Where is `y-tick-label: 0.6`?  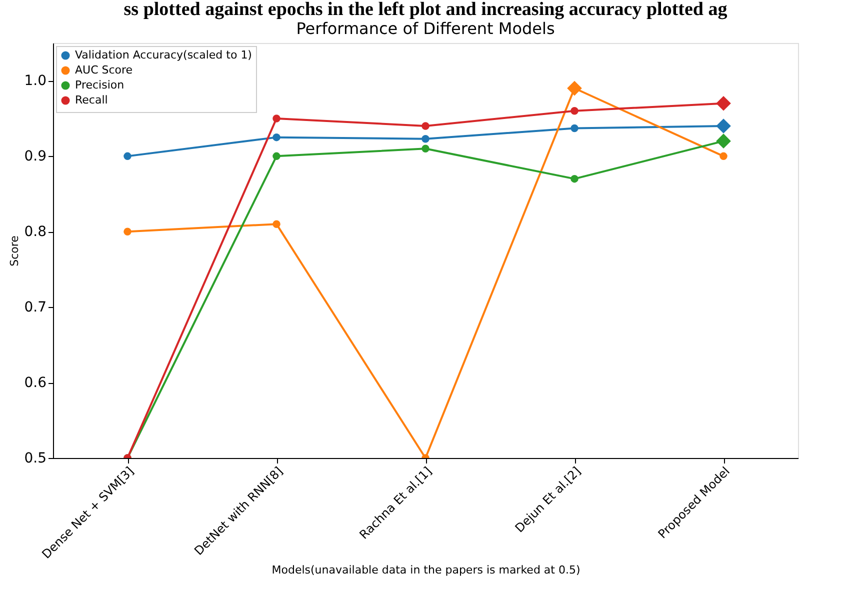
y-tick-label: 0.6 is located at coordinates (35, 383).